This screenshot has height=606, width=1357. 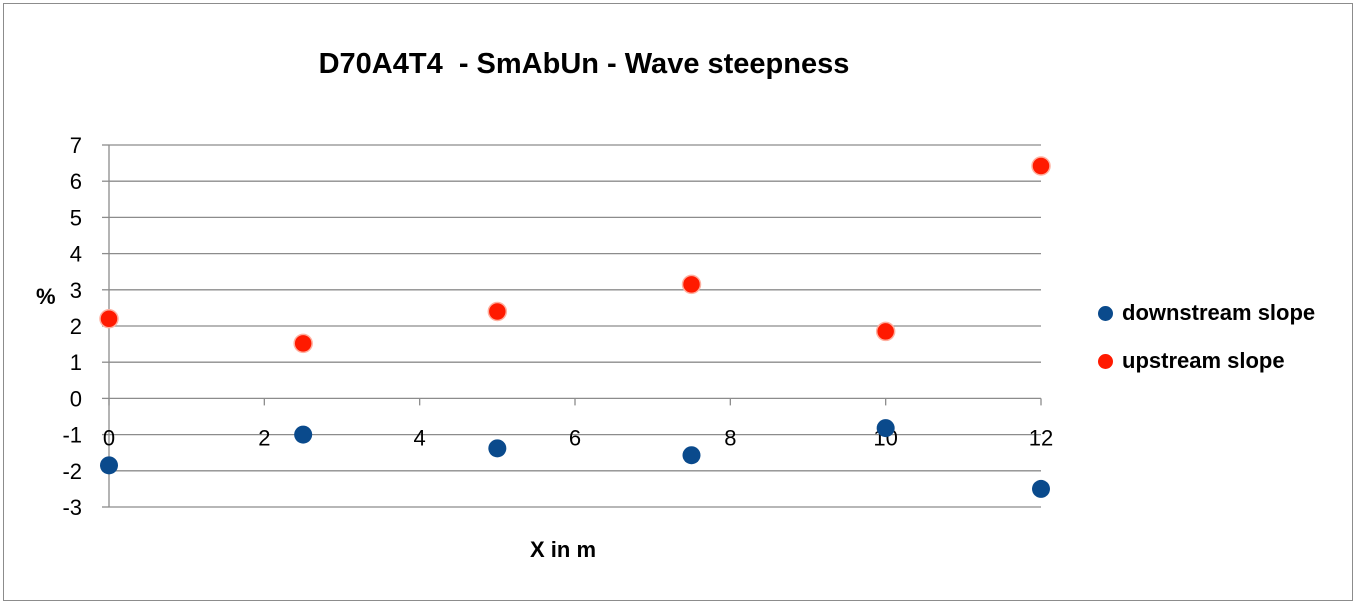 What do you see at coordinates (72, 507) in the screenshot?
I see `y-tick-label: -3` at bounding box center [72, 507].